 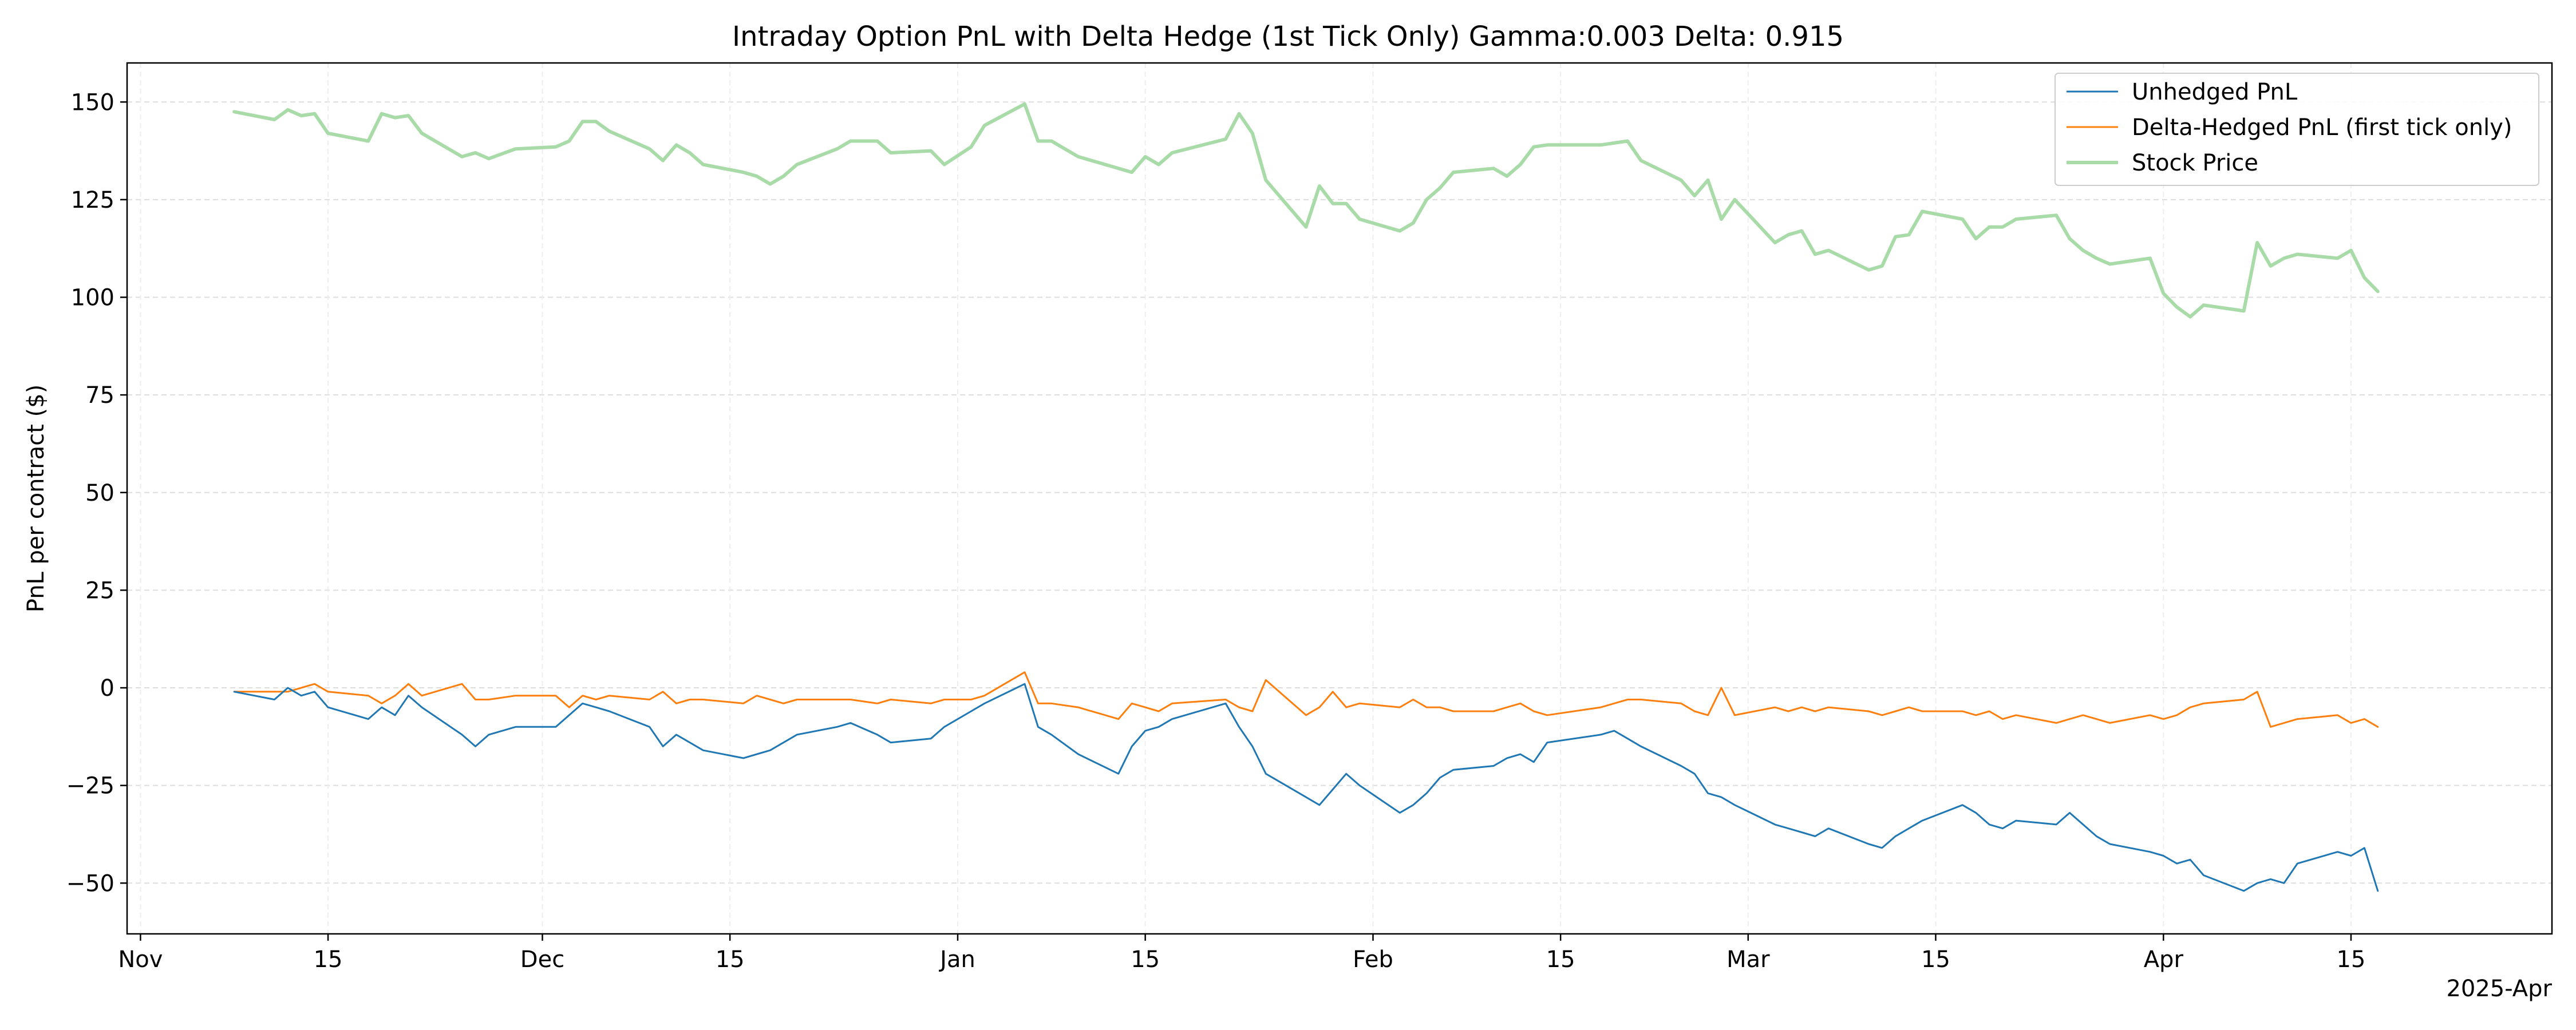 I want to click on y-tick-label: 25, so click(x=99, y=590).